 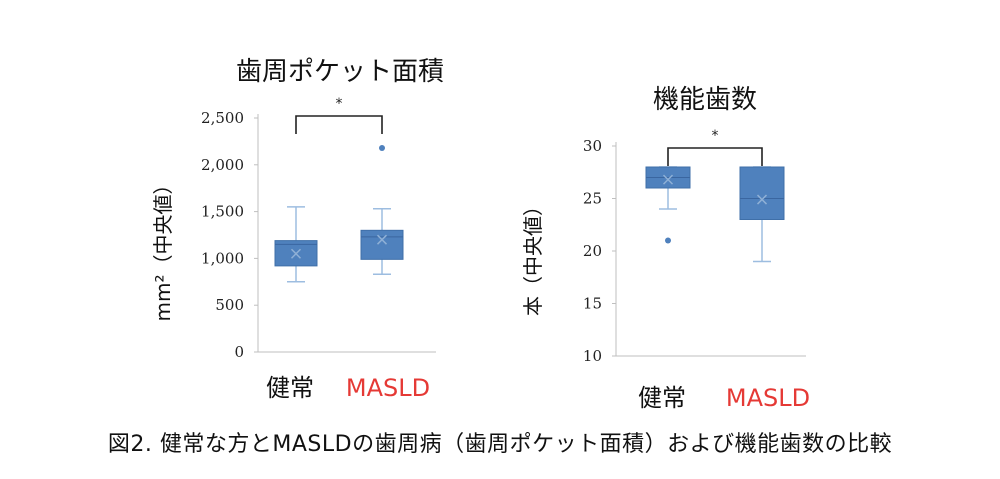 I want to click on chart-title: 歯周ポケット面積, so click(x=340, y=72).